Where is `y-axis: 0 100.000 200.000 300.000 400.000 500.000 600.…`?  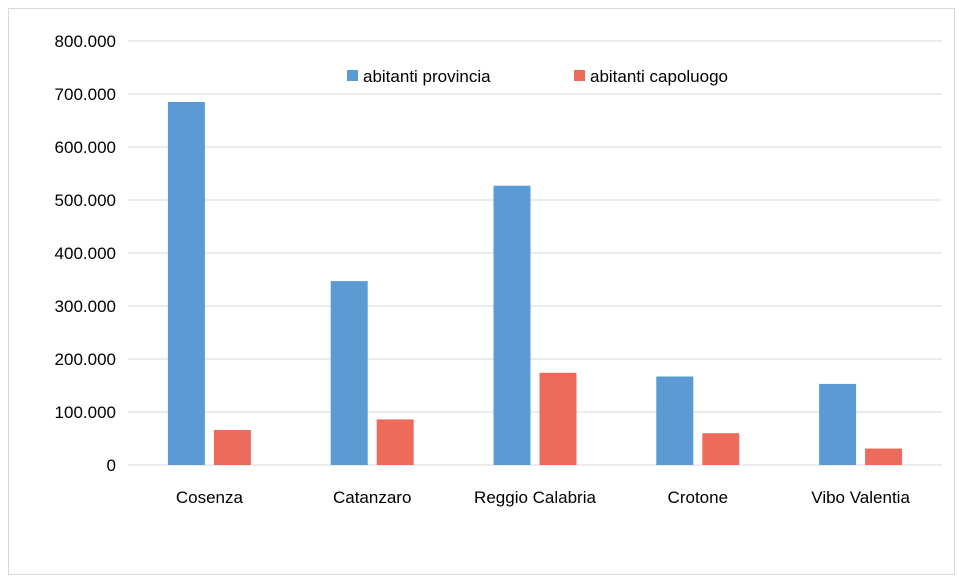
y-axis: 0 100.000 200.000 300.000 400.000 500.000 600.… is located at coordinates (85, 253).